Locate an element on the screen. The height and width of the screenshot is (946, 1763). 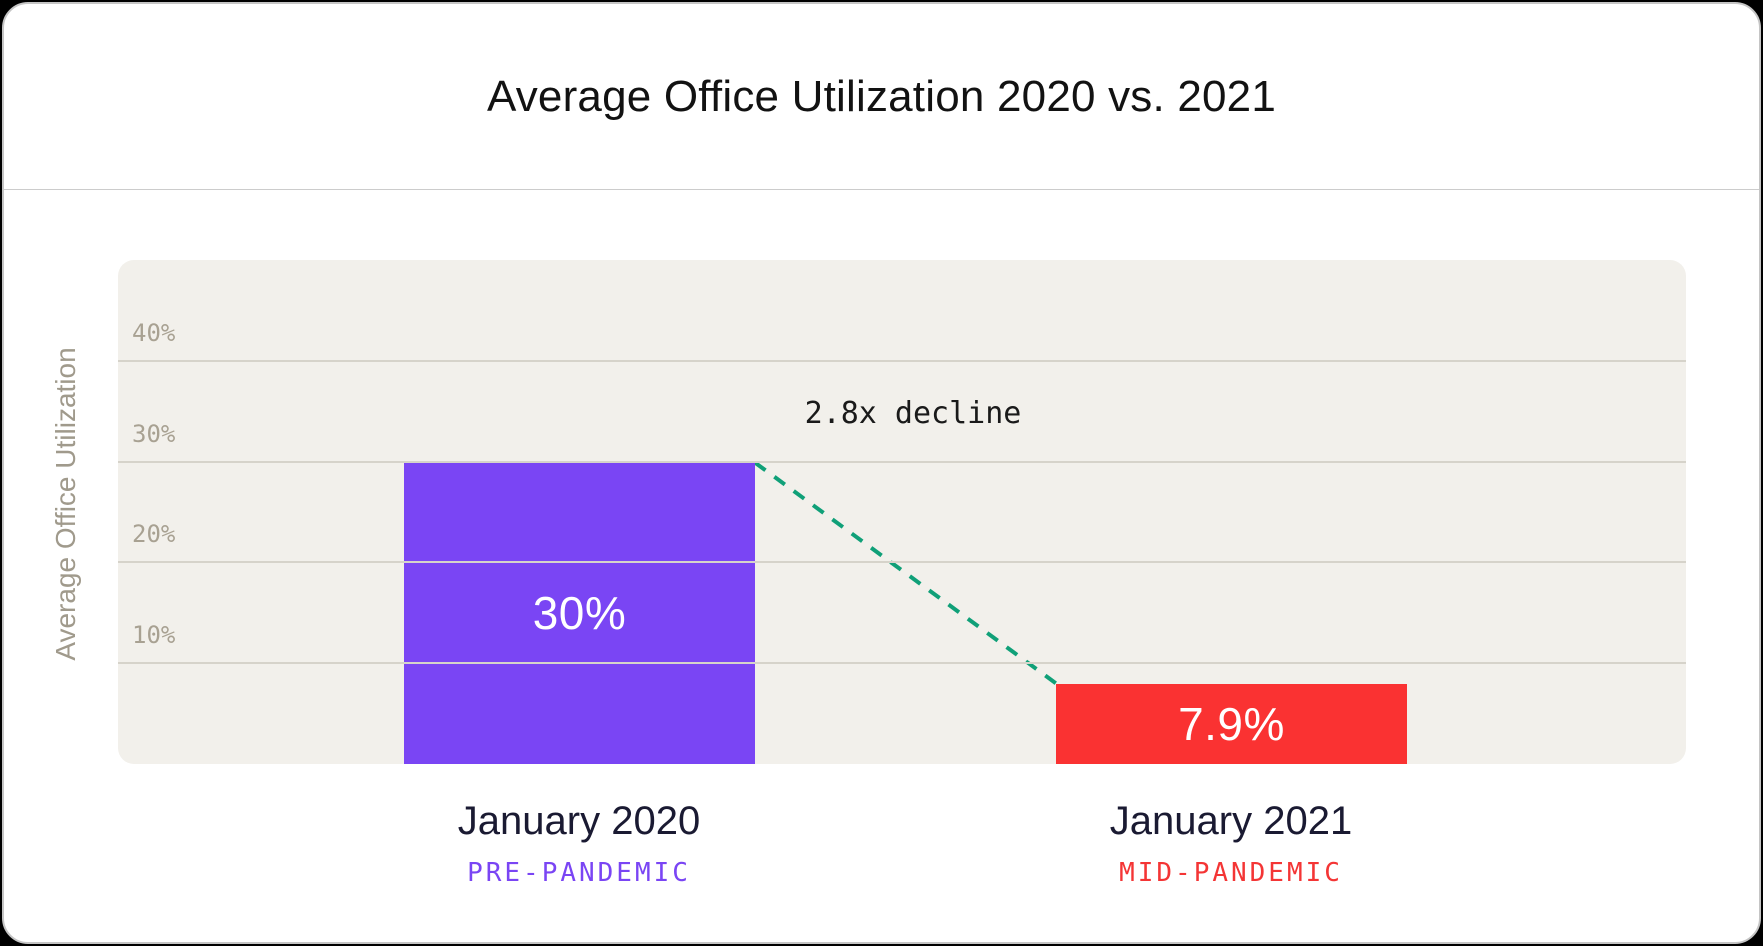
bar-january-2021: 7.9% is located at coordinates (1231, 724).